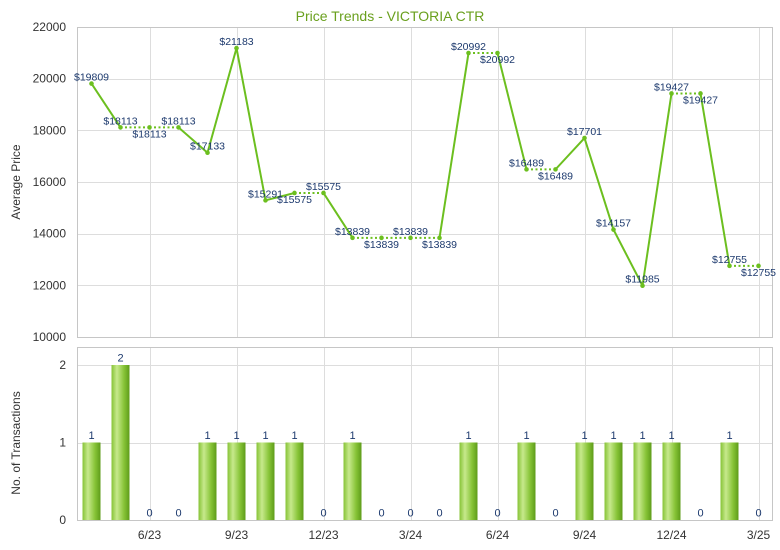  What do you see at coordinates (16, 181) in the screenshot?
I see `price-axis-title: Average Price` at bounding box center [16, 181].